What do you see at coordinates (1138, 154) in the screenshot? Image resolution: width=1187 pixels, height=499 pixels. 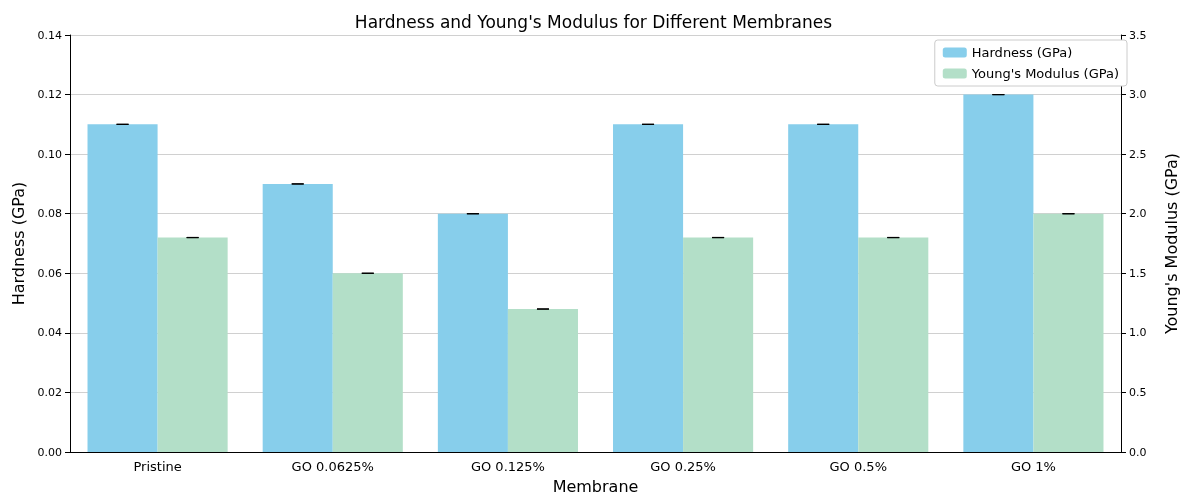 I see `y2-tick-label: 2.5` at bounding box center [1138, 154].